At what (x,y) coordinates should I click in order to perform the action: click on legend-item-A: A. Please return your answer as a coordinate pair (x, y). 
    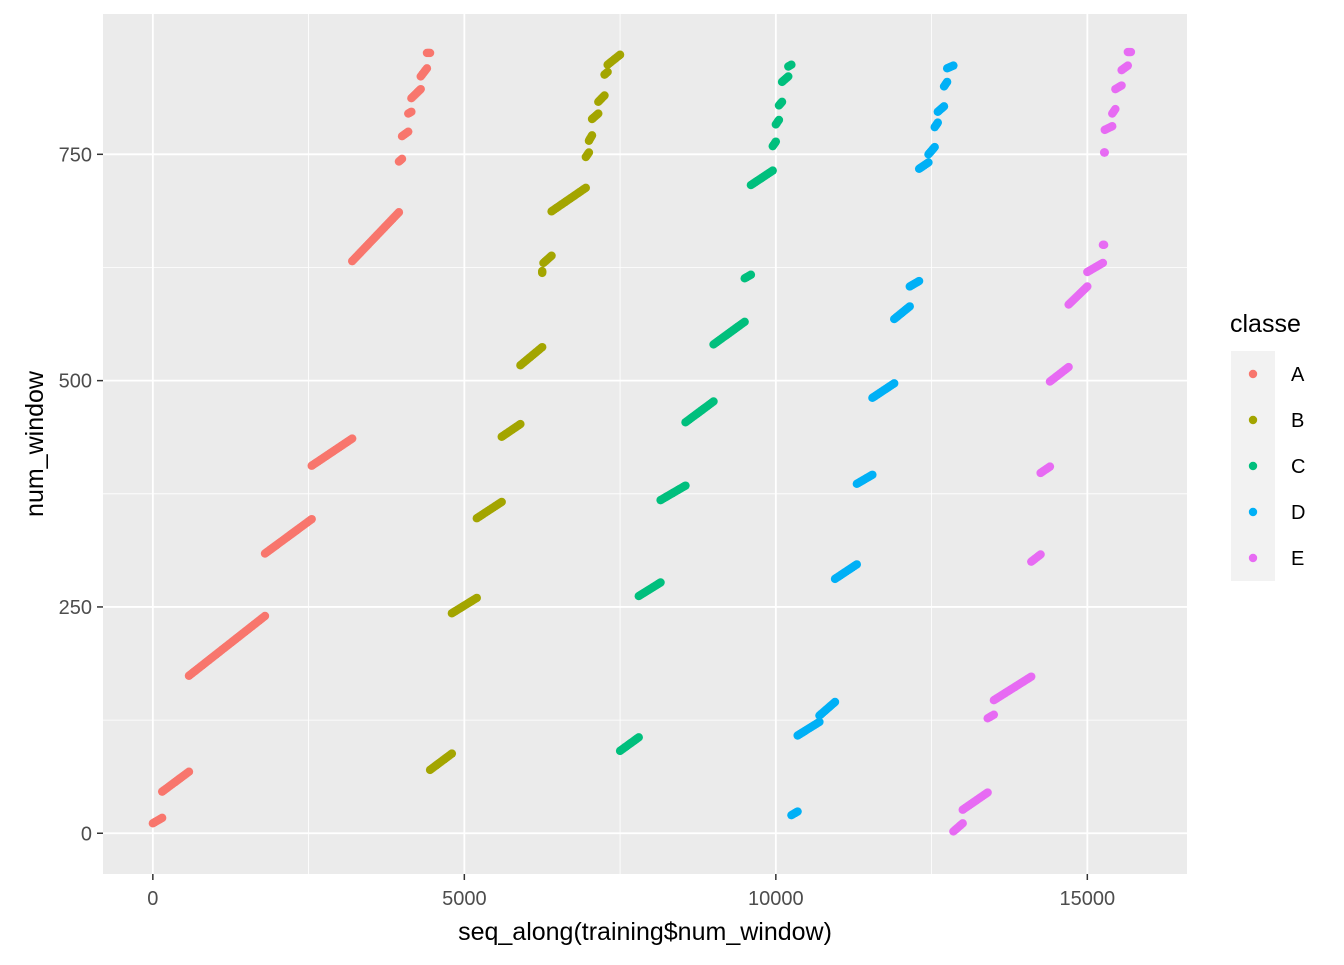
    Looking at the image, I should click on (1268, 374).